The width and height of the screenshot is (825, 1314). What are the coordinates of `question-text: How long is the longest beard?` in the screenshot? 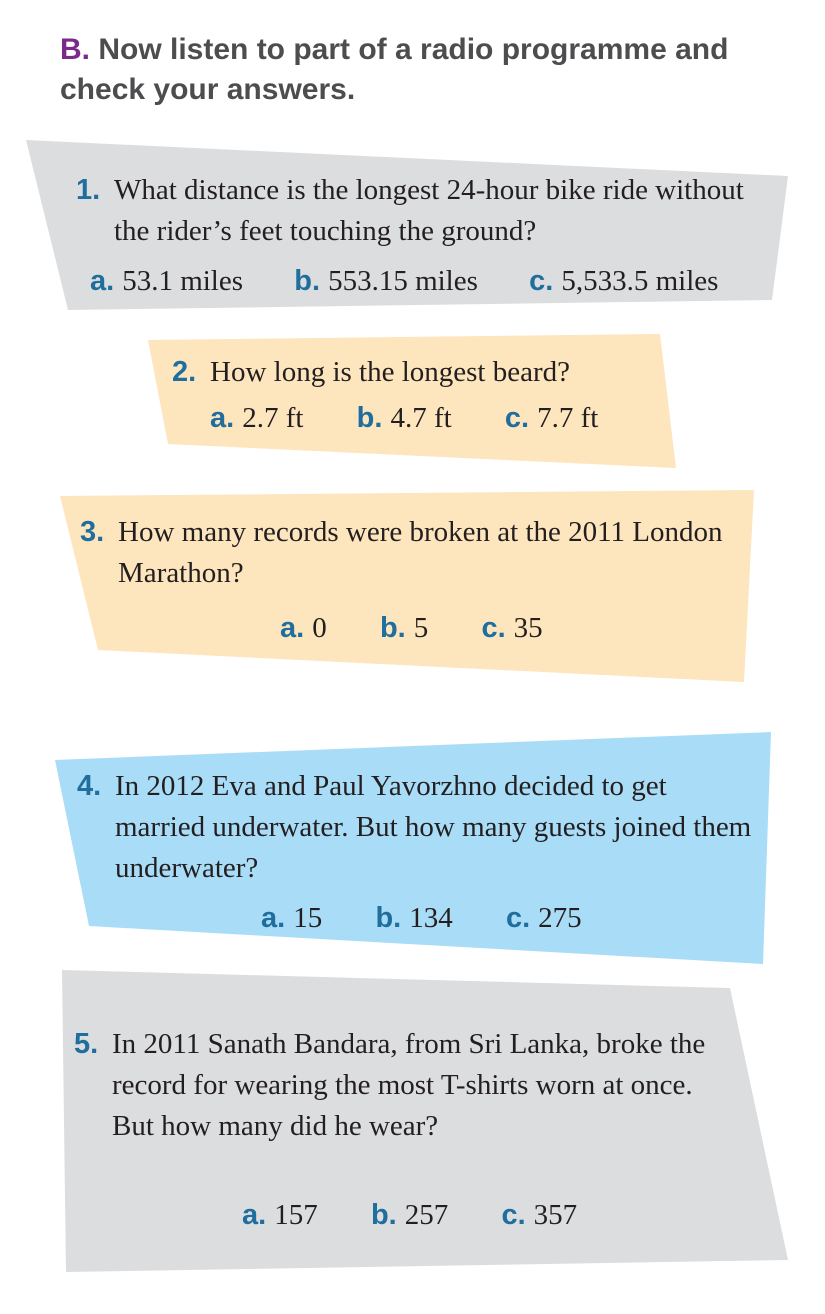 It's located at (390, 372).